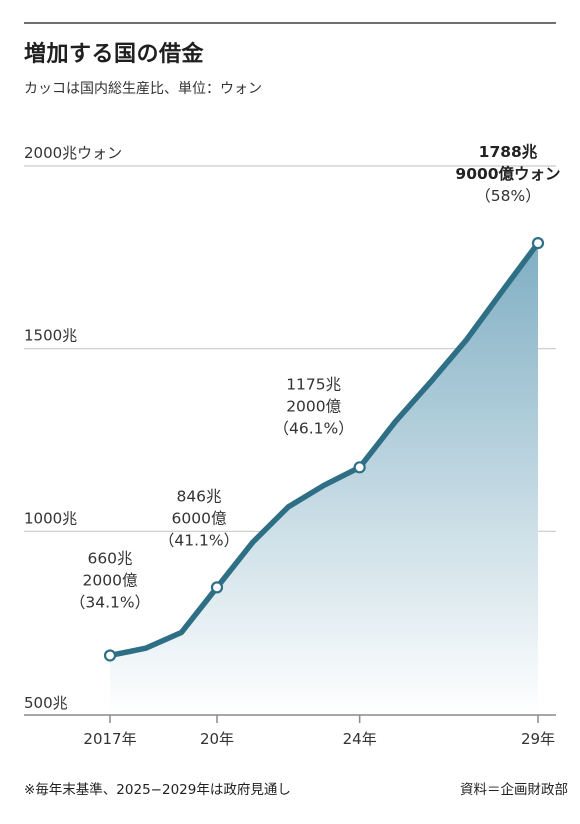  What do you see at coordinates (507, 173) in the screenshot?
I see `data-label: 9000億ウォン` at bounding box center [507, 173].